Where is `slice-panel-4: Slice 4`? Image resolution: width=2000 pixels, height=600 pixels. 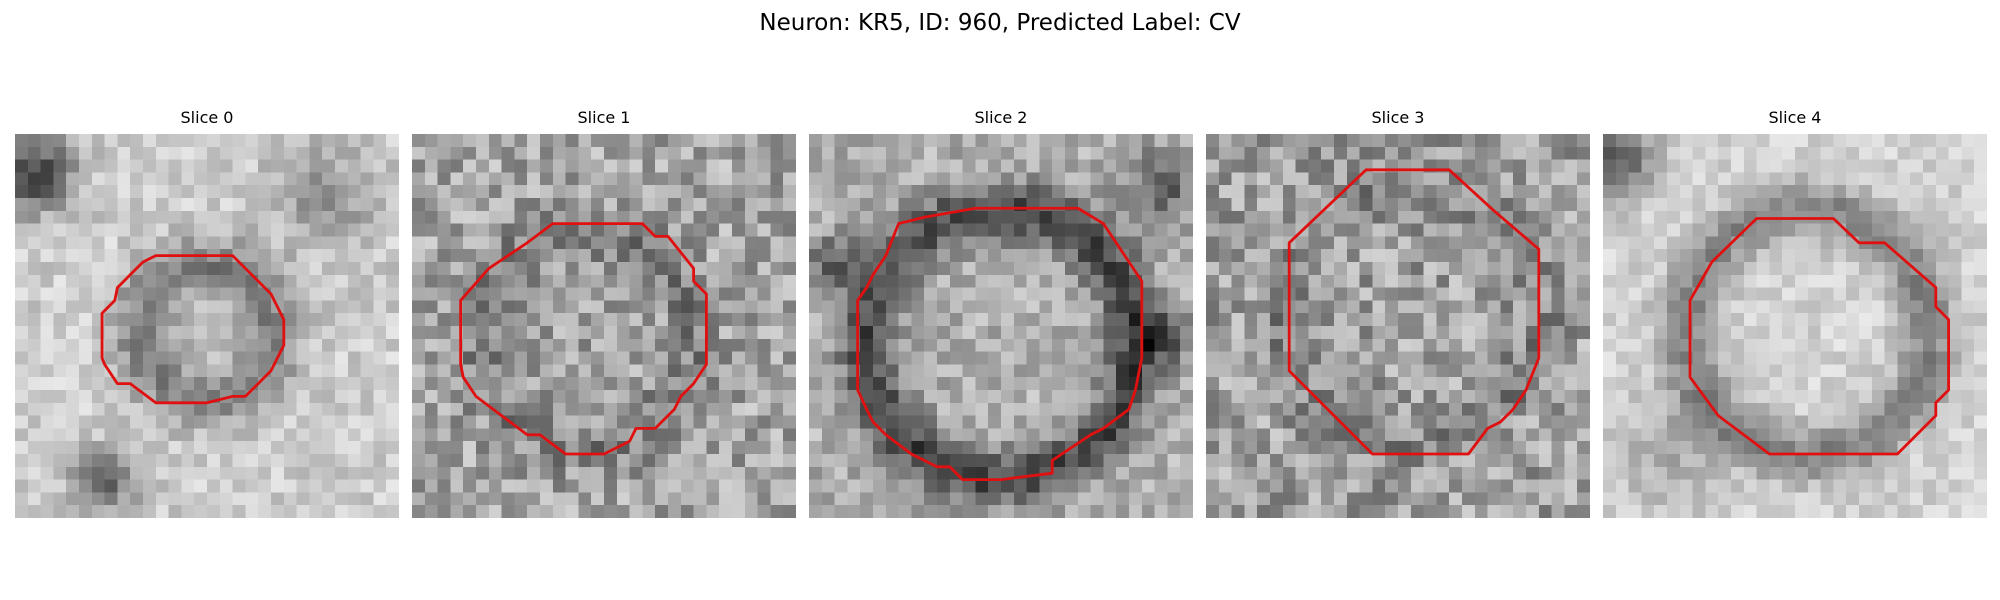 slice-panel-4: Slice 4 is located at coordinates (1795, 313).